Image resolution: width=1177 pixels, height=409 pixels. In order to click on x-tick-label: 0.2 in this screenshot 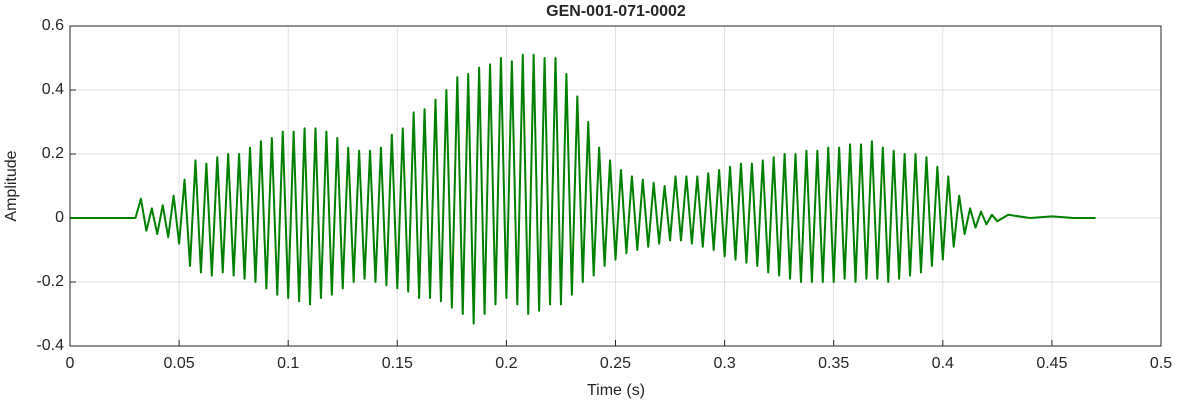, I will do `click(506, 363)`.